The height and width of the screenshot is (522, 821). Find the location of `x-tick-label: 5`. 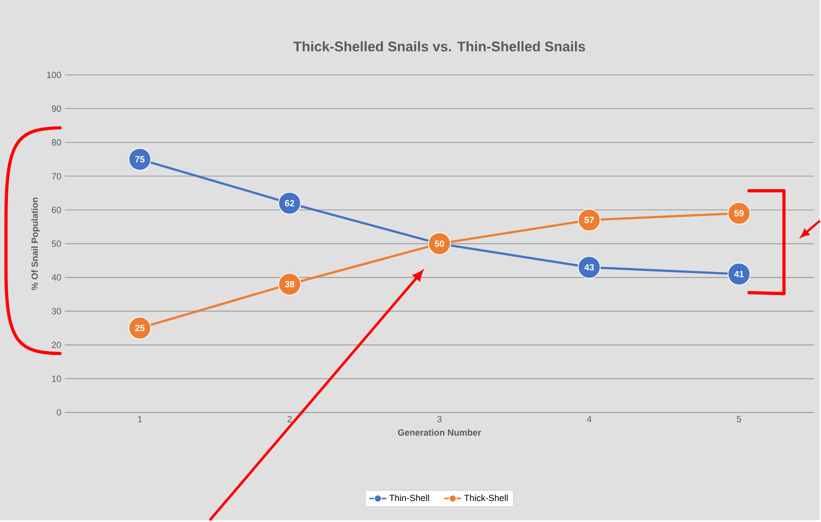

x-tick-label: 5 is located at coordinates (739, 419).